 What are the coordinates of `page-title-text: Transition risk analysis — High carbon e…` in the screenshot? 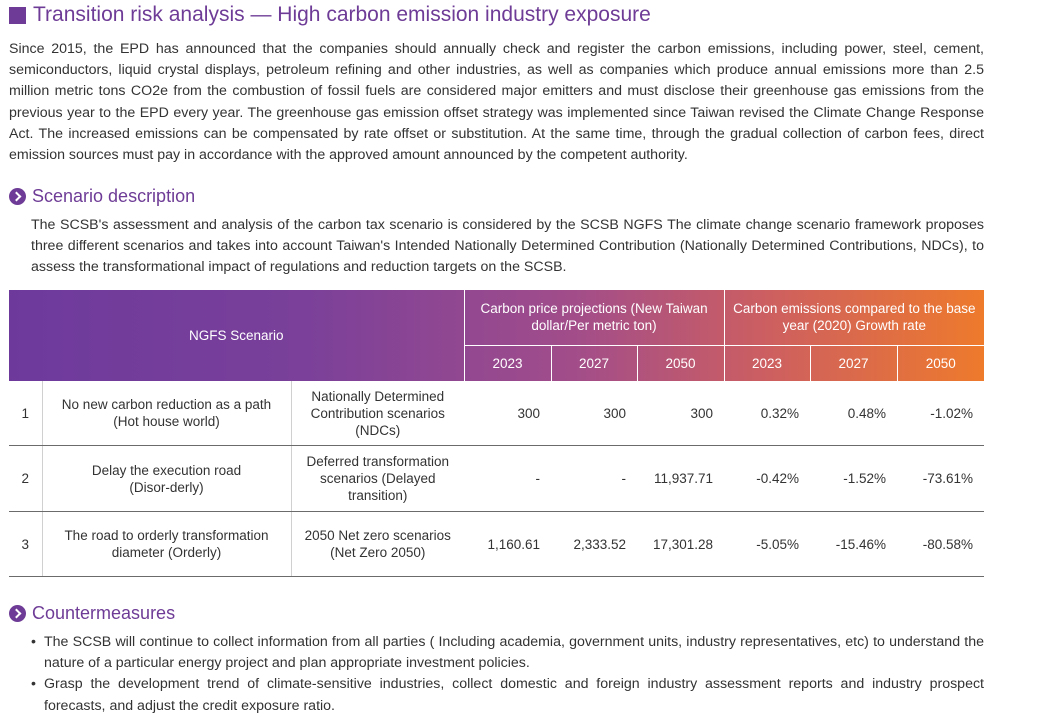 It's located at (342, 14).